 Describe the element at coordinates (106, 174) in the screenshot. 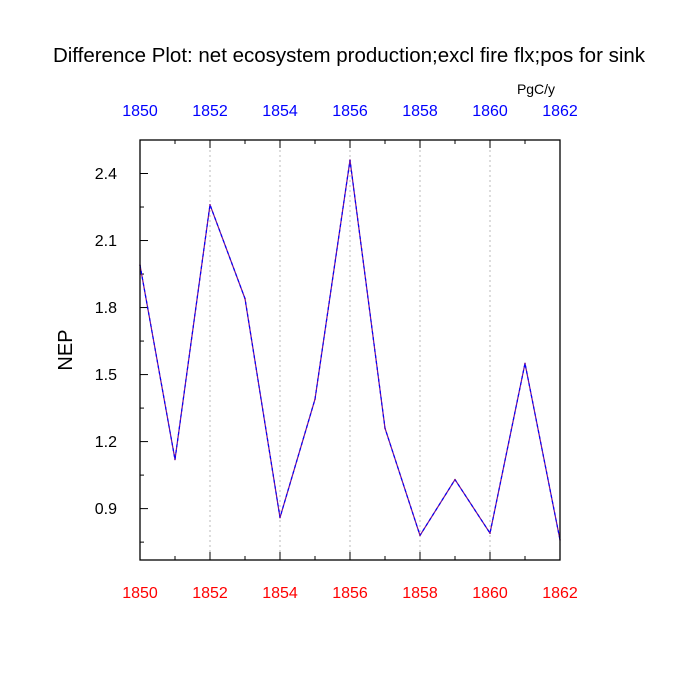

I see `y-tick-label: 2.4` at that location.